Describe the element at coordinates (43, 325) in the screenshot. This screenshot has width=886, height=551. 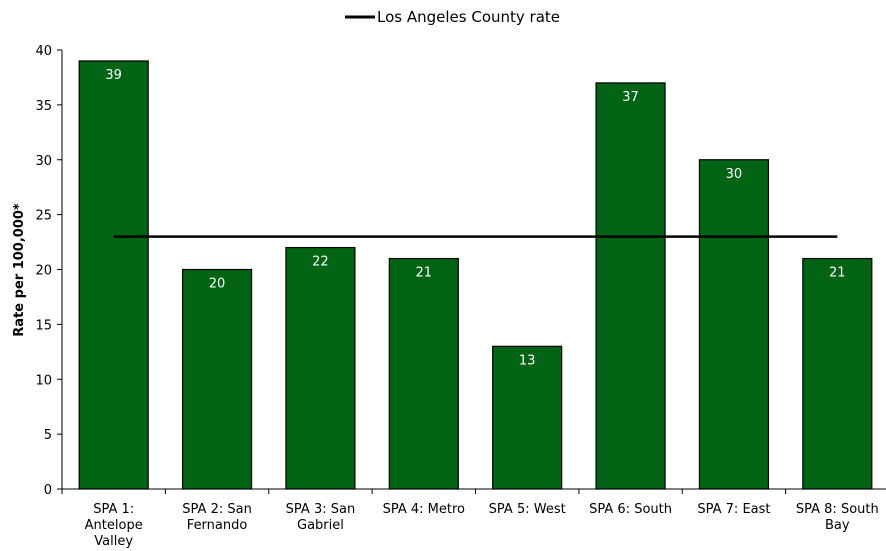
I see `y-tick-label: 15` at that location.